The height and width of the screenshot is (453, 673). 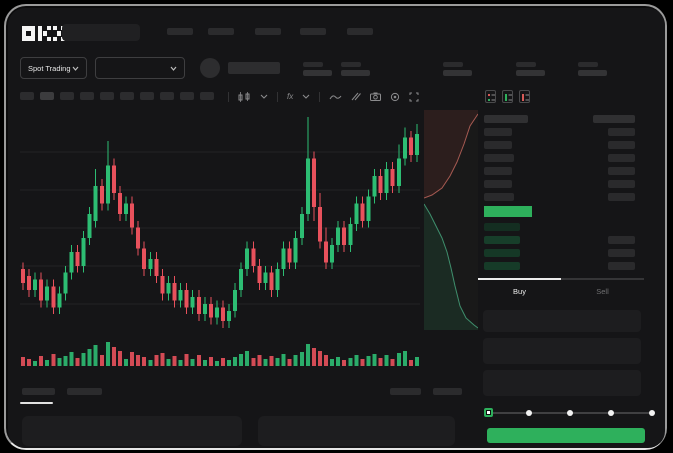 I want to click on buy-submit-button, so click(x=566, y=435).